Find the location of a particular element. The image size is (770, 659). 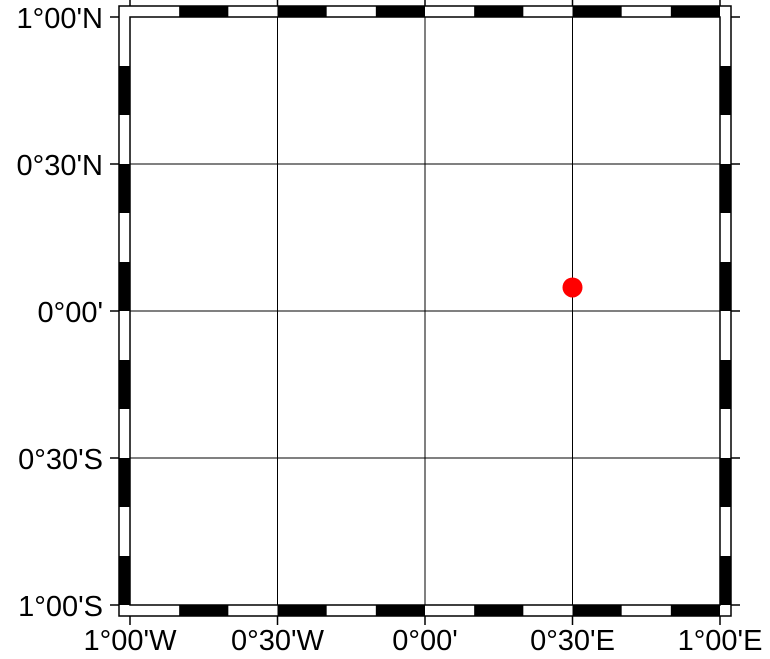

lon-tick-label: 1°00'E is located at coordinates (720, 641).